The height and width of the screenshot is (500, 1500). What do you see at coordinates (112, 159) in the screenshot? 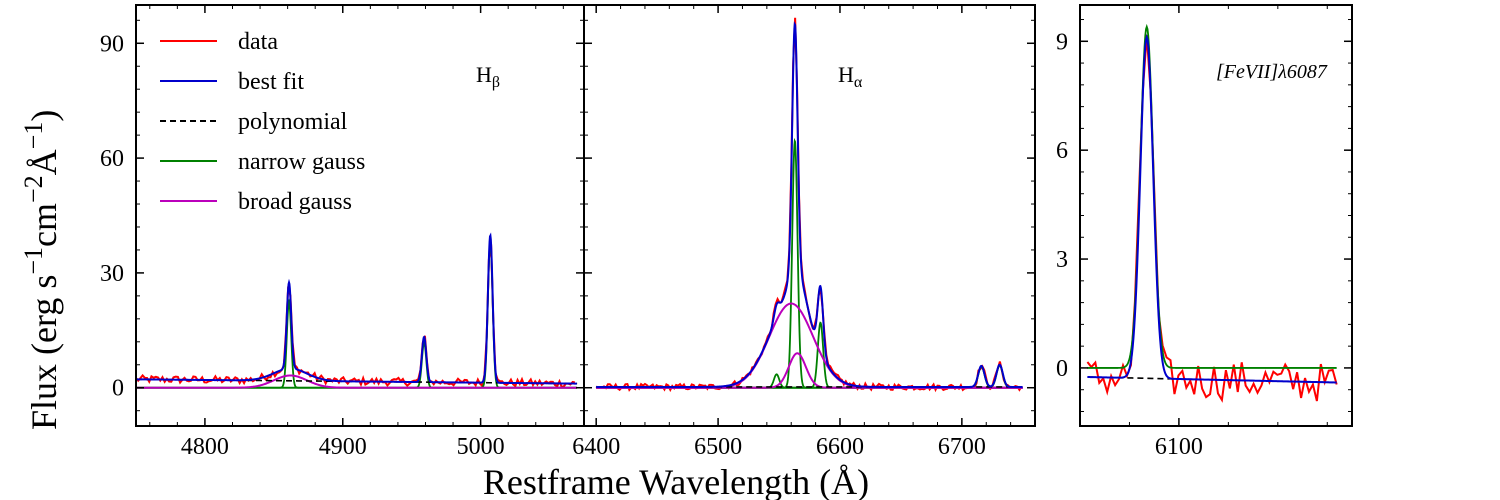
I see `y-tick-label: 60` at bounding box center [112, 159].